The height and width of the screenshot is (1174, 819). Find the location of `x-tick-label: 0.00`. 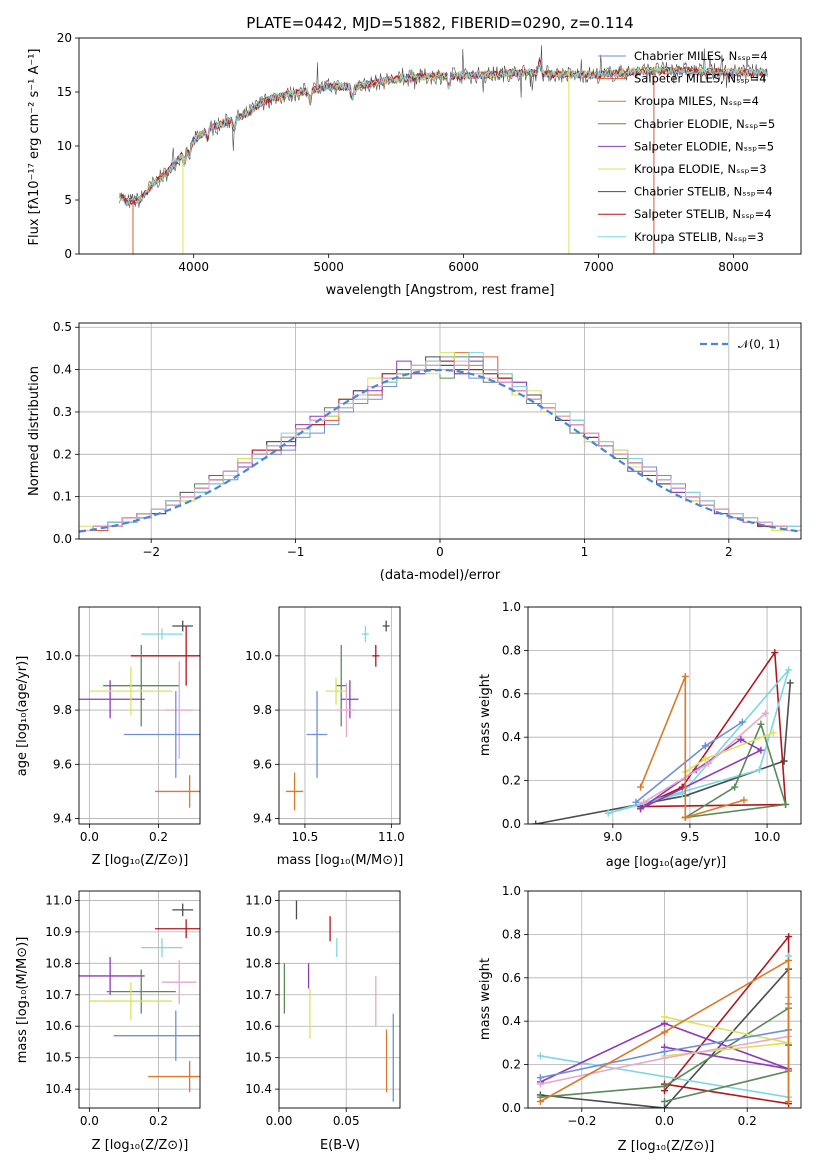

x-tick-label: 0.00 is located at coordinates (279, 1121).